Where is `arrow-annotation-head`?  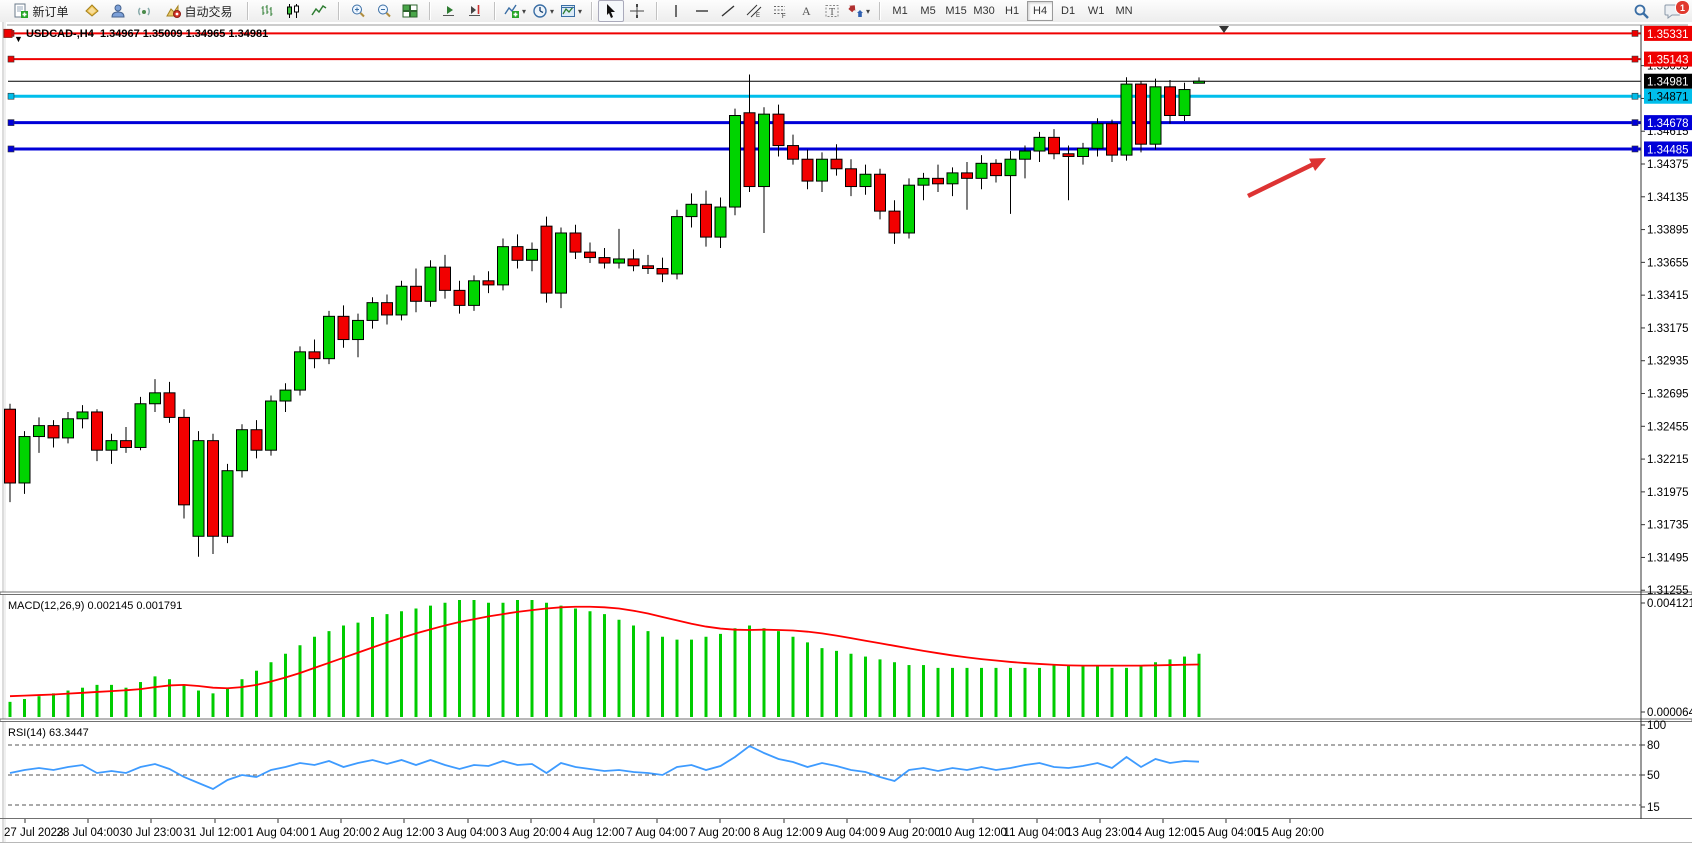 arrow-annotation-head is located at coordinates (1317, 165).